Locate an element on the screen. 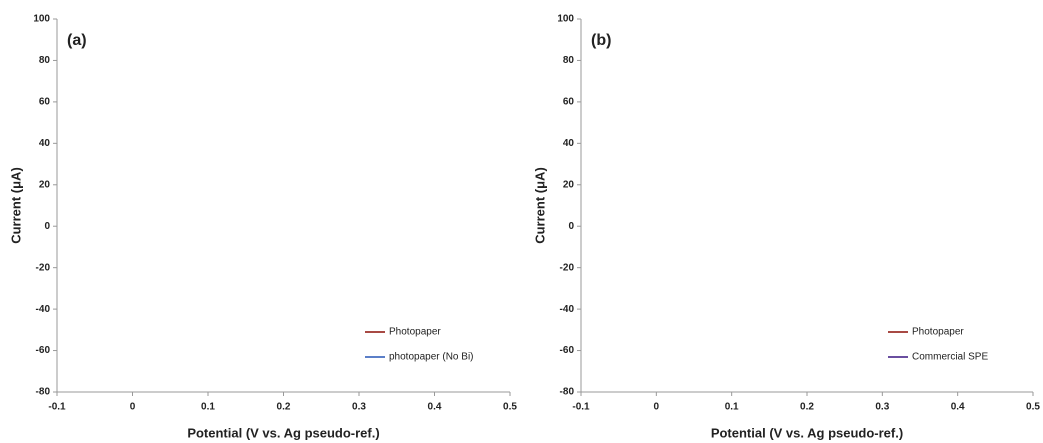  panel-label: (a) is located at coordinates (77, 40).